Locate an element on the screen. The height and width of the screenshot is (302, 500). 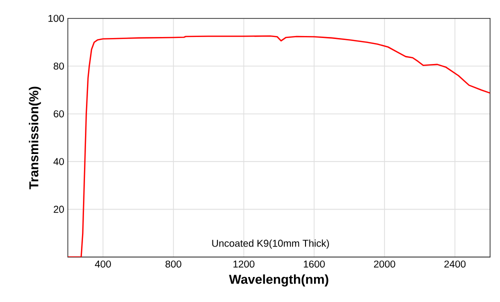
x-axis-title: Wavelength(nm) is located at coordinates (278, 280).